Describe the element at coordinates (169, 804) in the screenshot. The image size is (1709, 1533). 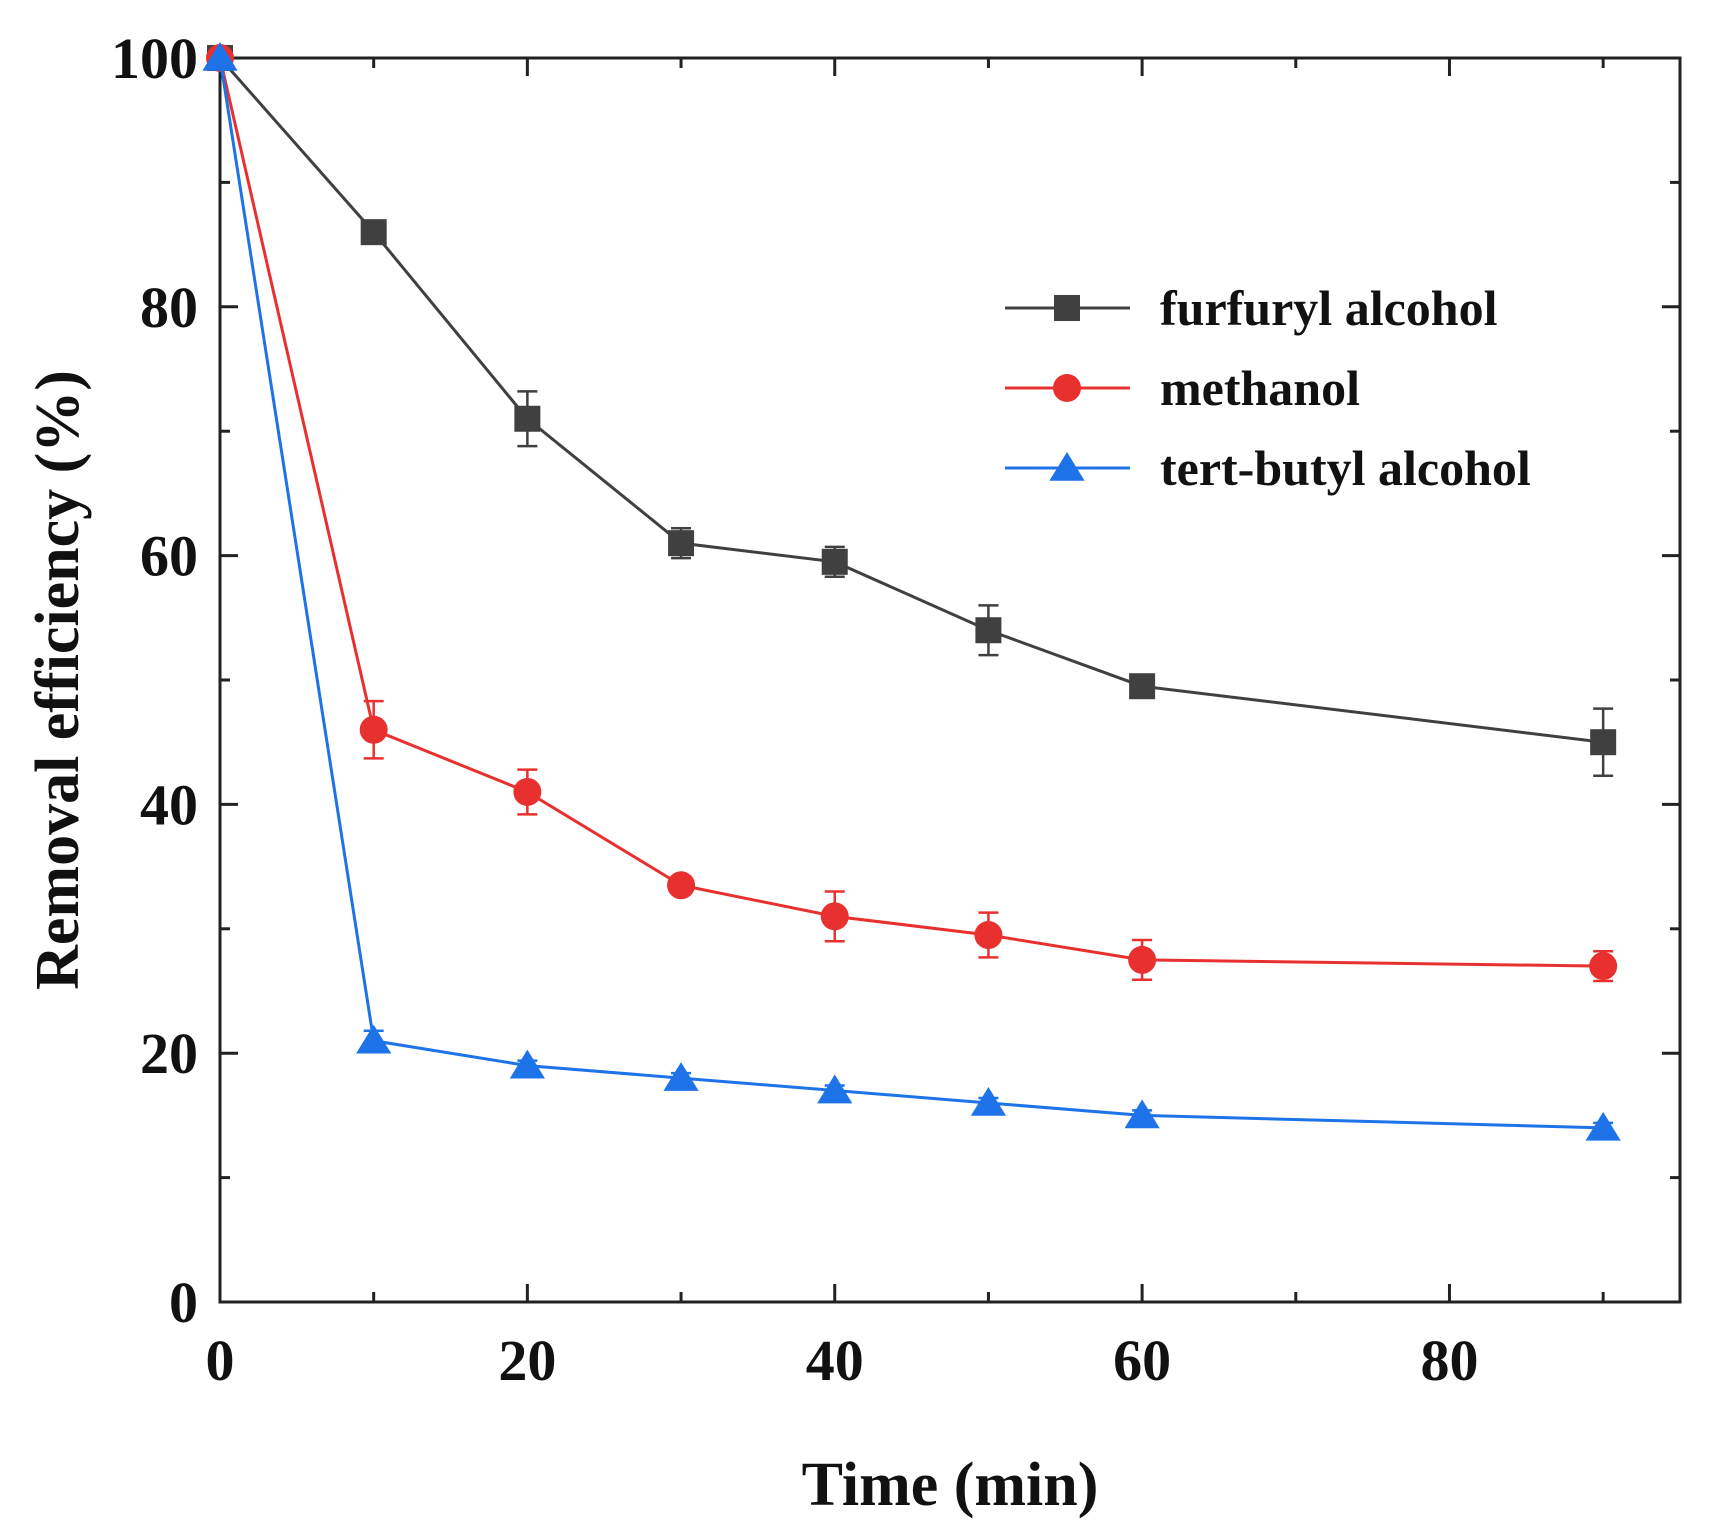
I see `y-tick-label: 40` at that location.